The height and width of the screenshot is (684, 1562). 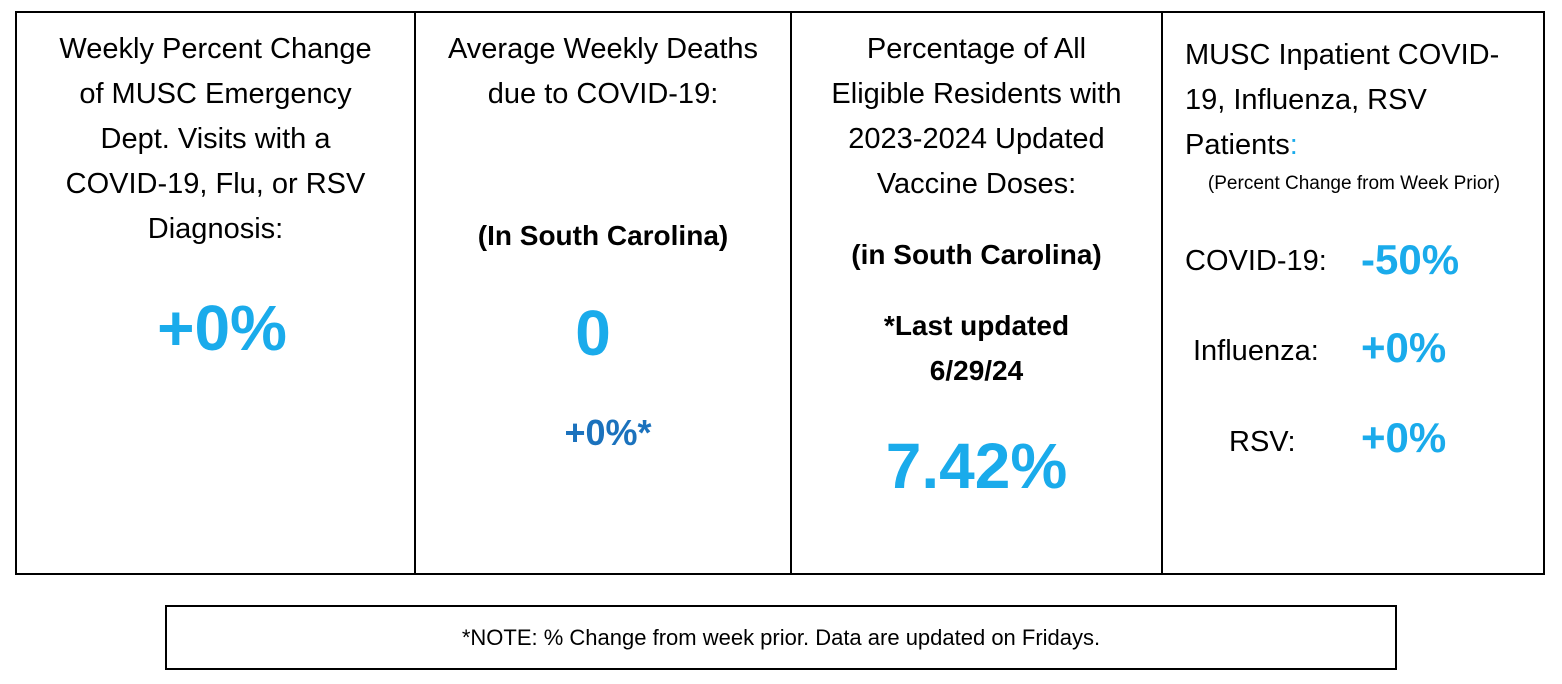 I want to click on title-line: of MUSC Emergency, so click(x=215, y=94).